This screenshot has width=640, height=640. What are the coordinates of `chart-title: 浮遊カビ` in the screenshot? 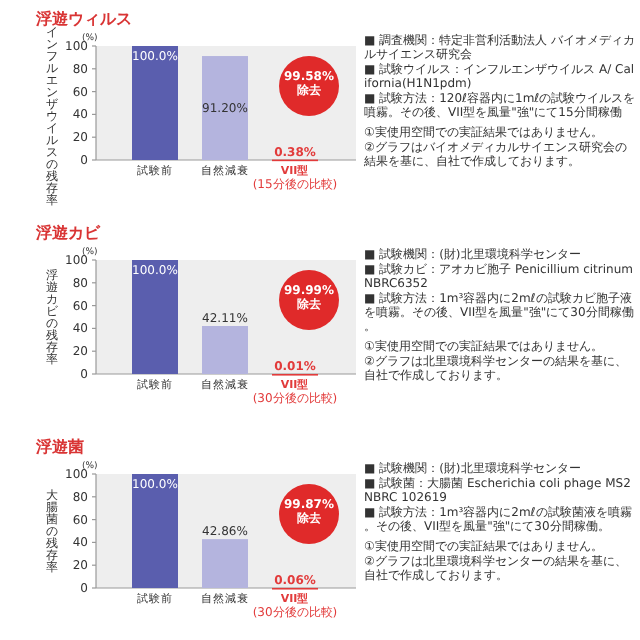 It's located at (68, 233).